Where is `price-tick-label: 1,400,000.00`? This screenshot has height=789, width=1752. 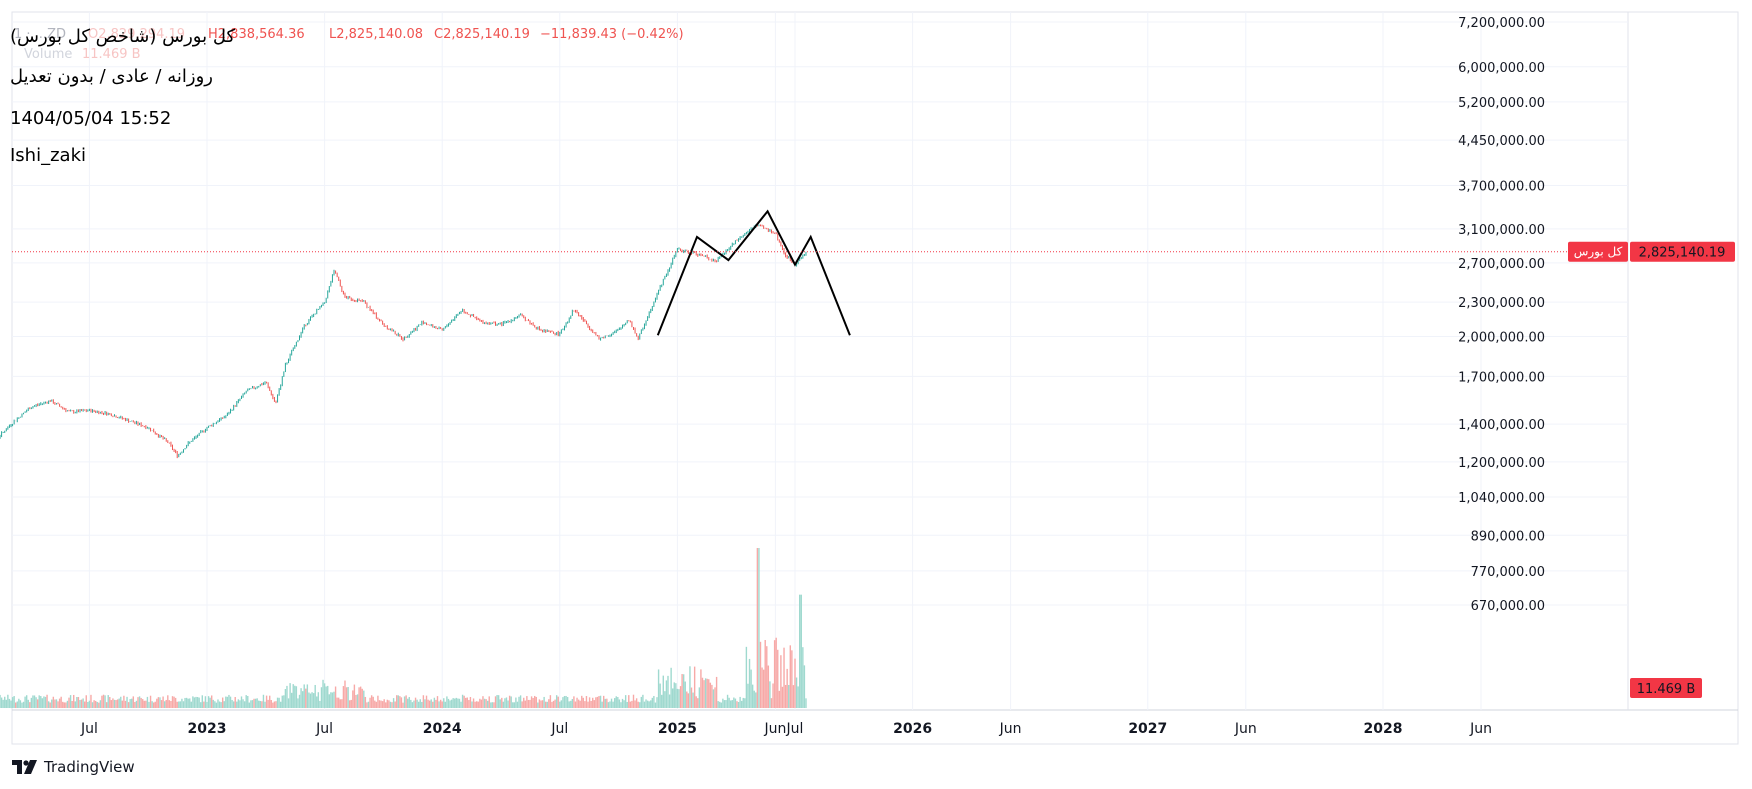 price-tick-label: 1,400,000.00 is located at coordinates (1501, 425).